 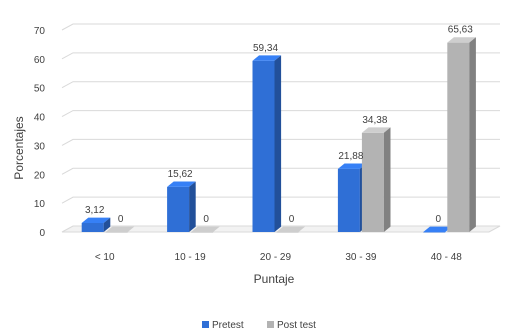 I want to click on data-label: 21,88, so click(x=350, y=156).